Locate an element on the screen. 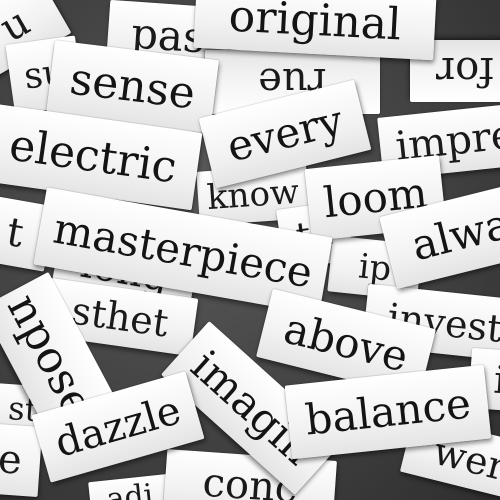  word-text: every is located at coordinates (285, 133).